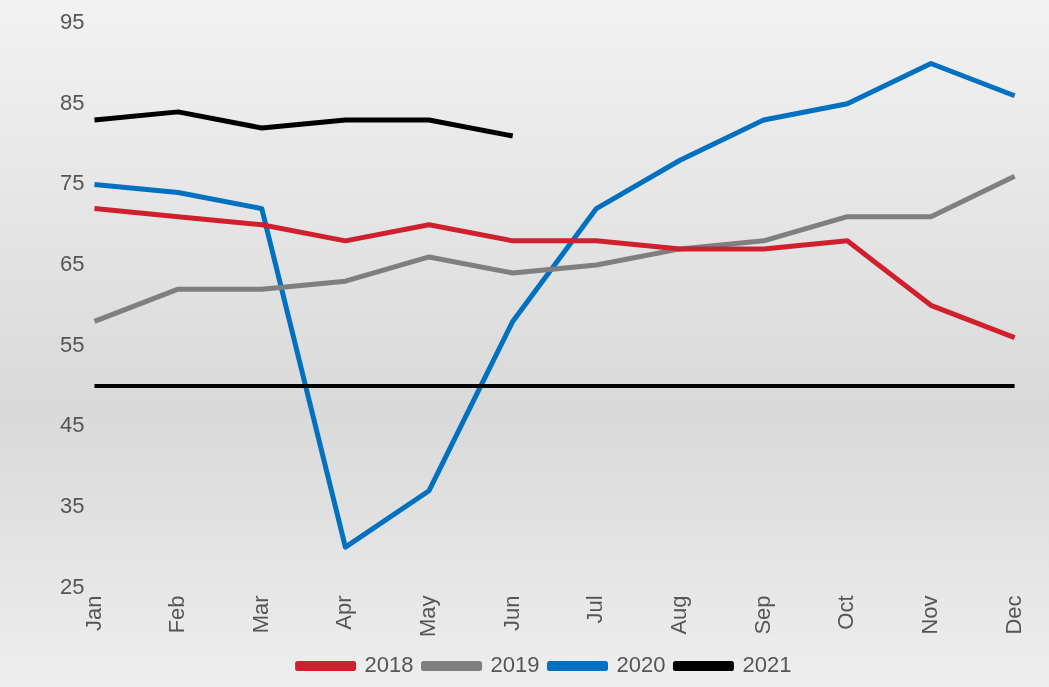  Describe the element at coordinates (595, 609) in the screenshot. I see `x-tick-label: Jul` at that location.